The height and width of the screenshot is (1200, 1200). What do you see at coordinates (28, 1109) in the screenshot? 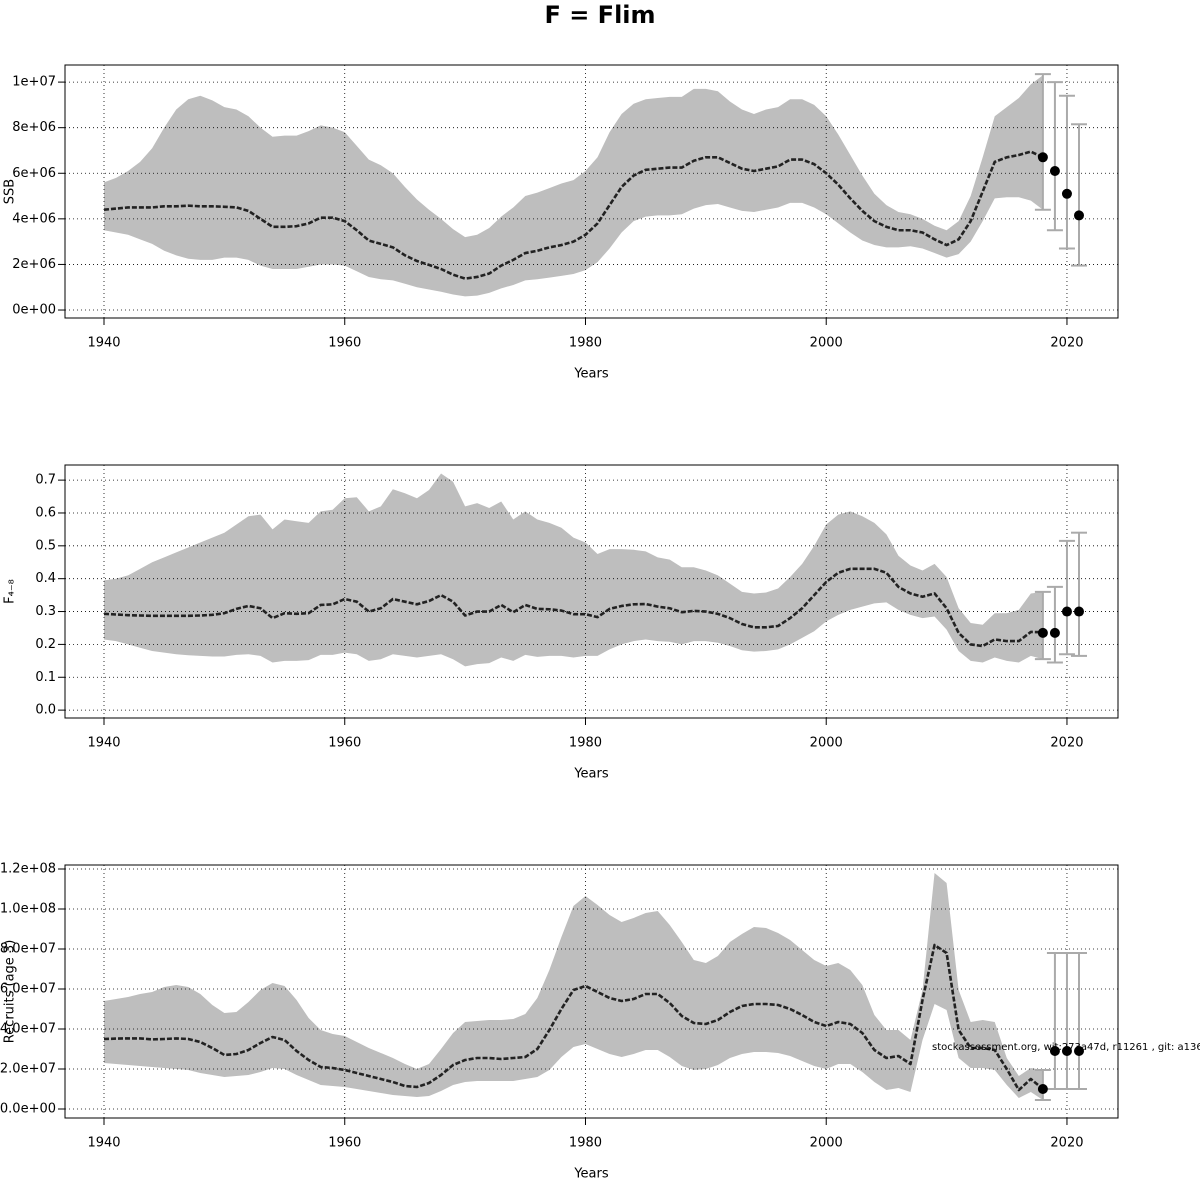
I see `y-tick-label: 0.0e+00` at bounding box center [28, 1109].